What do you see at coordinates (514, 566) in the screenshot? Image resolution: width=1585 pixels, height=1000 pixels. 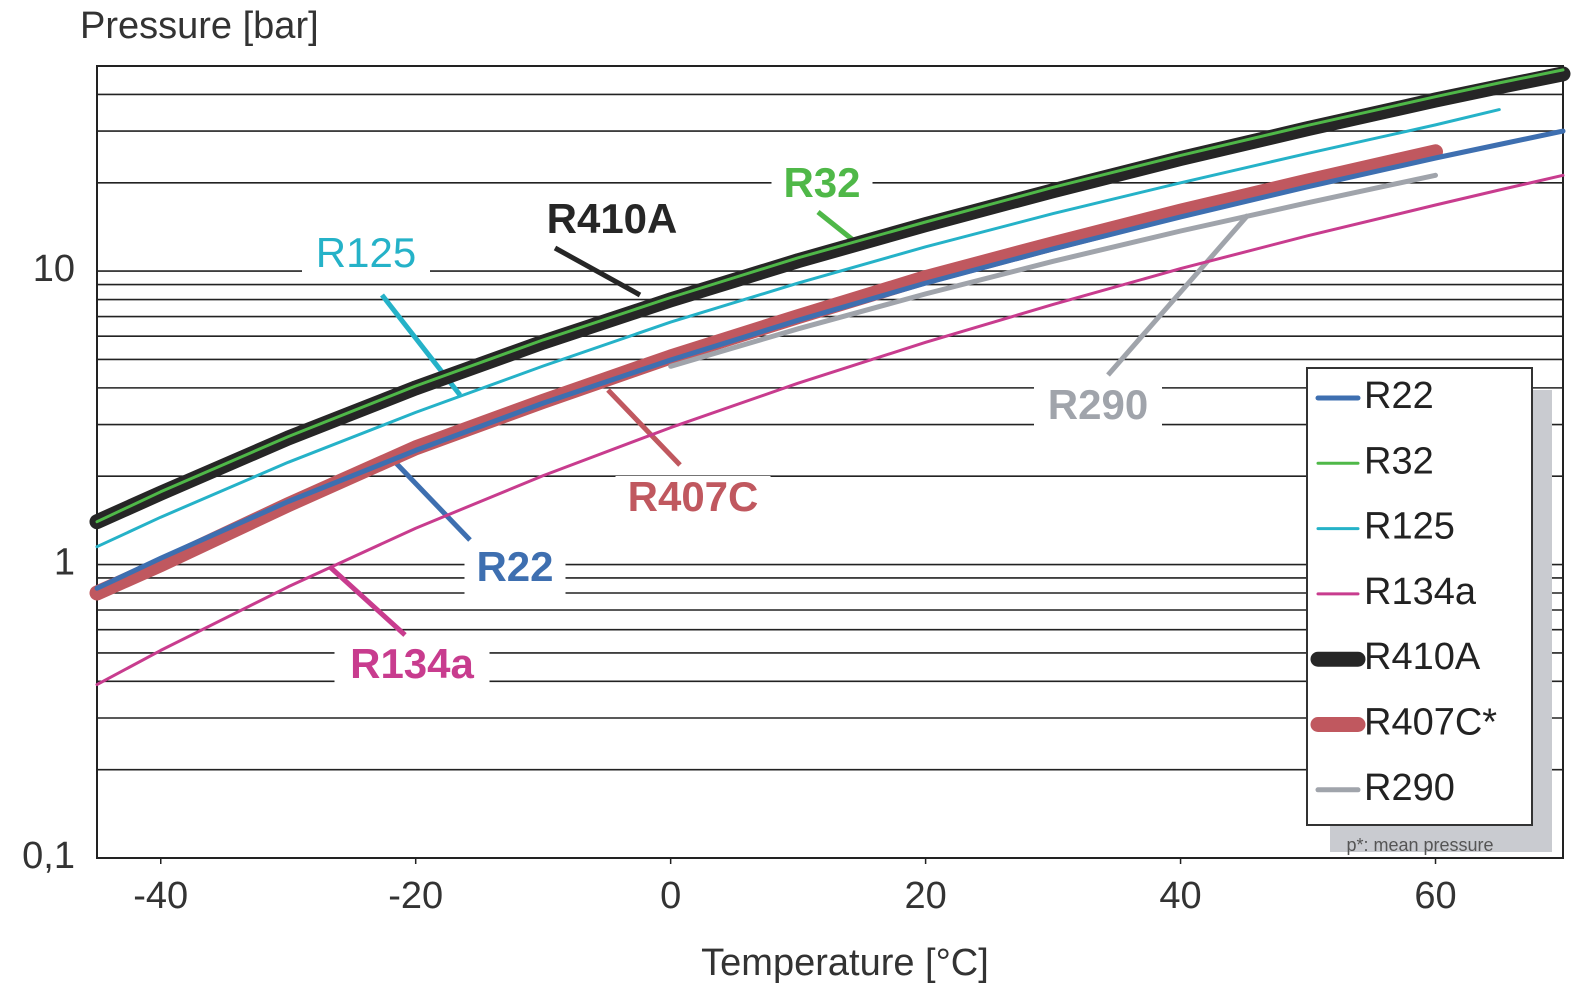 I see `annotation: R22` at bounding box center [514, 566].